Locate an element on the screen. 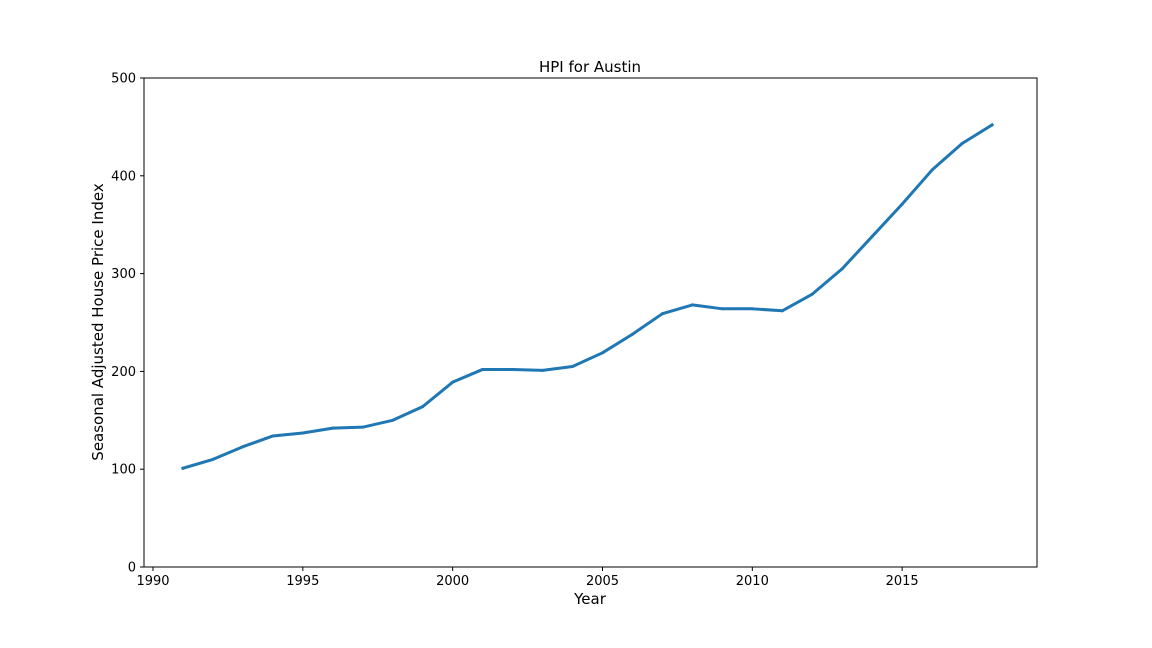  y-axis-label: Seasonal Adjusted House Price Index is located at coordinates (98, 322).